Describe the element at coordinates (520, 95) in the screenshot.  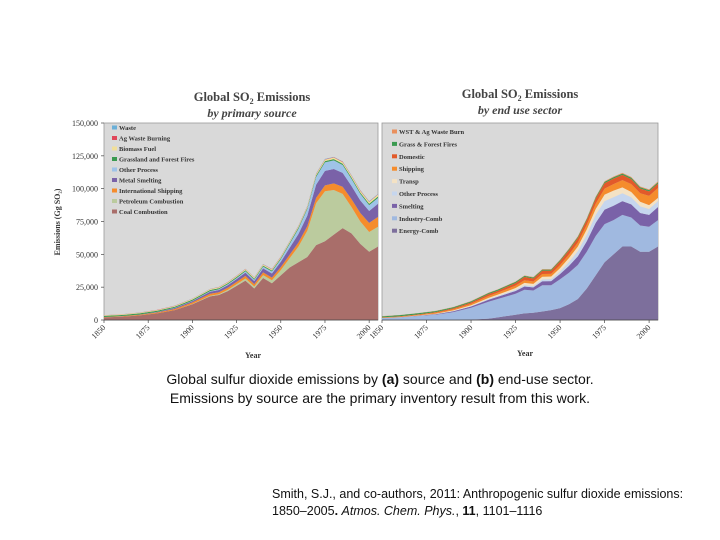
I see `panel-b-title: Global SO2 Emissions` at that location.